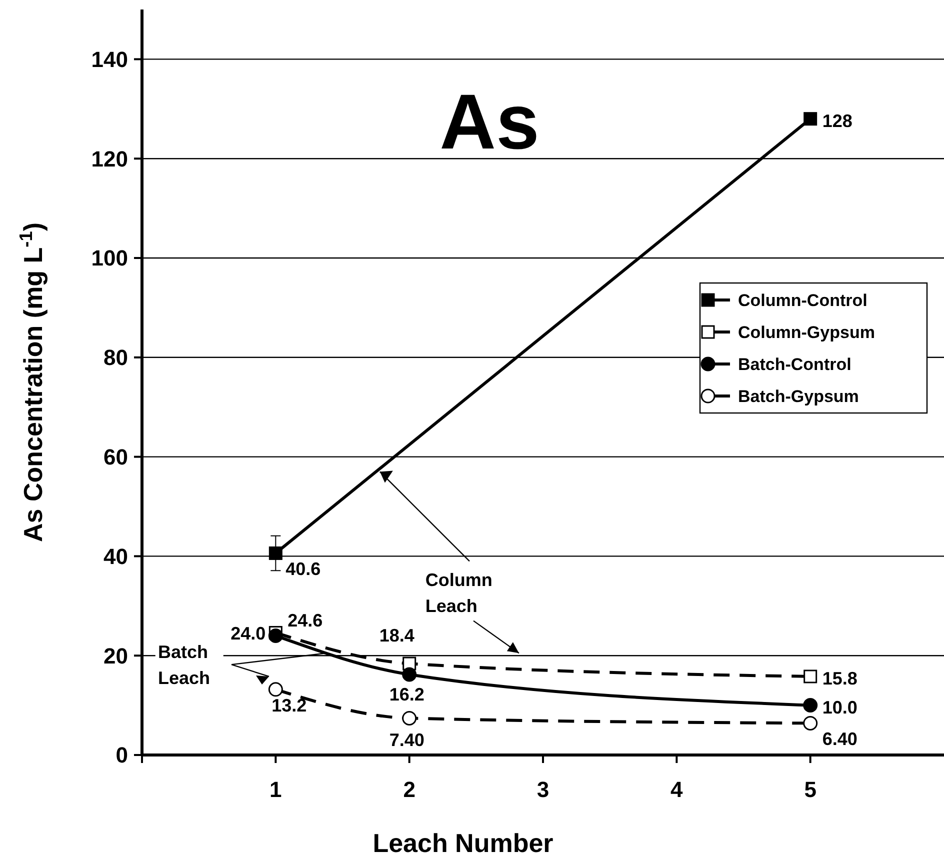 Image resolution: width=944 pixels, height=863 pixels. What do you see at coordinates (543, 789) in the screenshot?
I see `x-tick-label: 3` at bounding box center [543, 789].